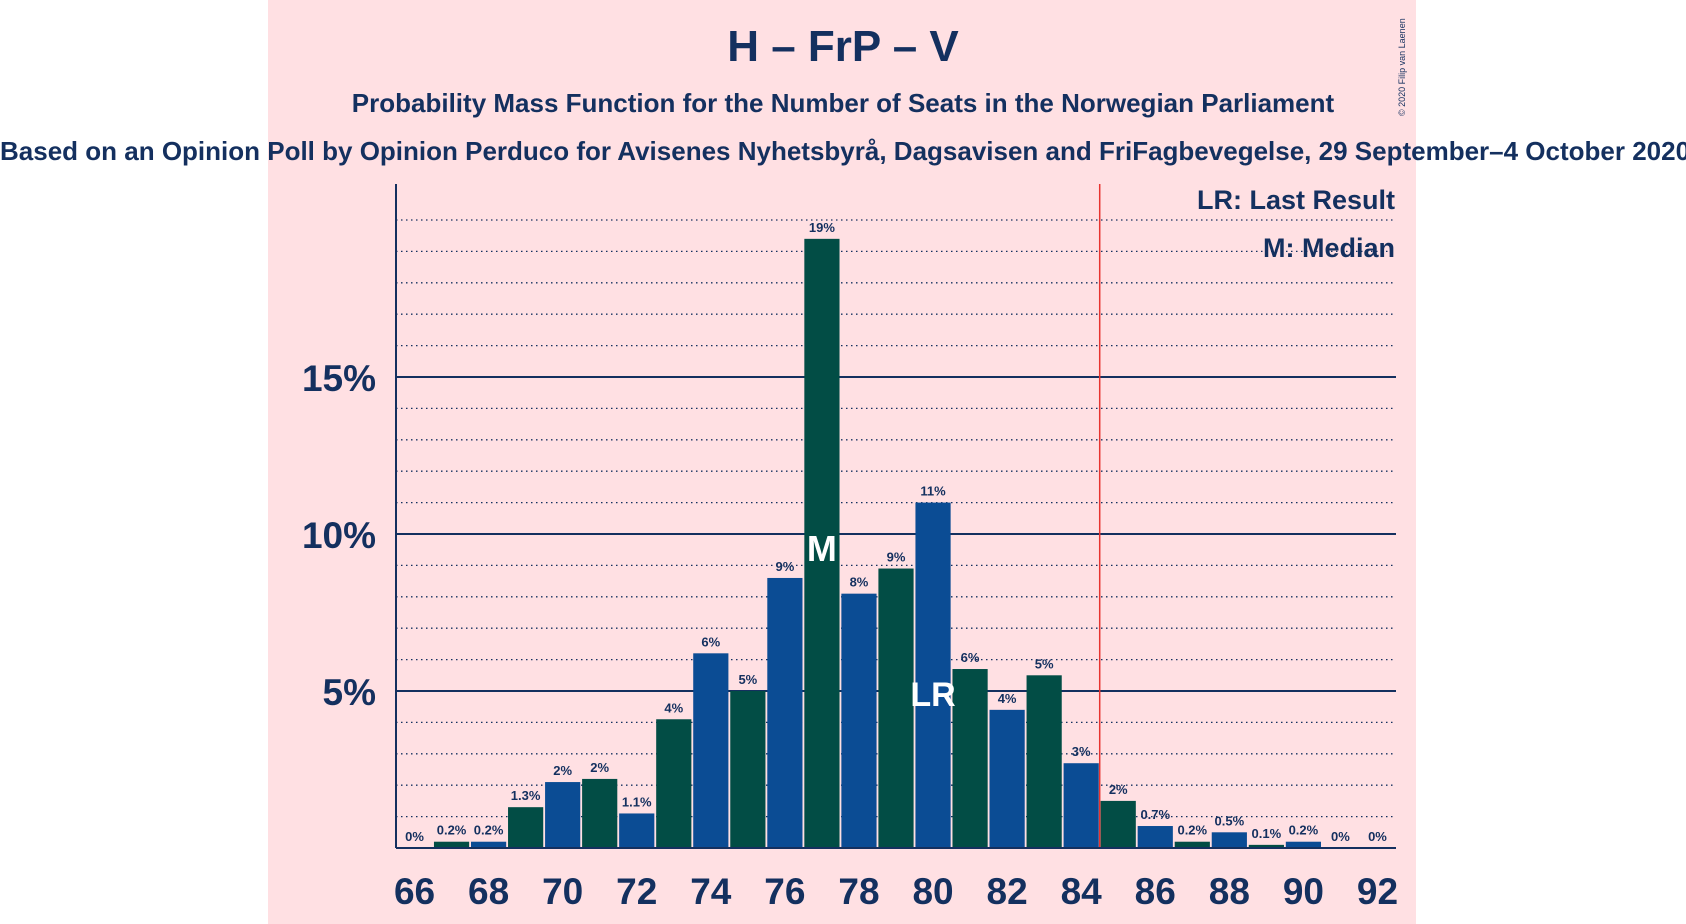  I want to click on x-tick-label: 72, so click(636, 891).